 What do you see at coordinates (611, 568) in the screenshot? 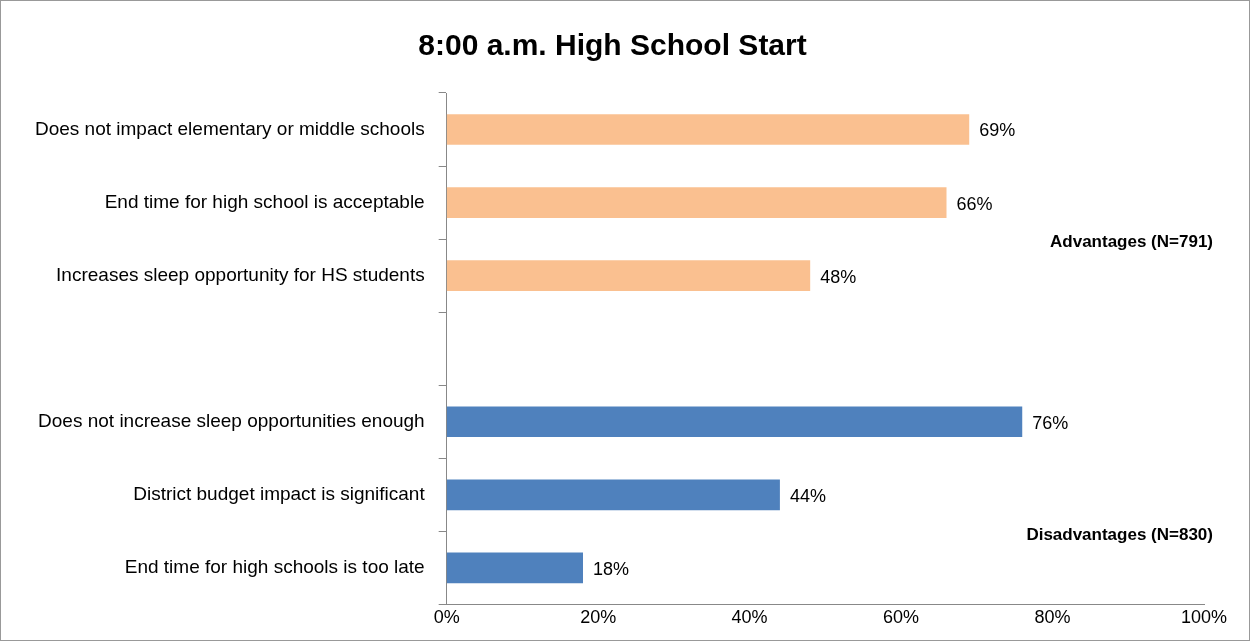
I see `text: 18%` at bounding box center [611, 568].